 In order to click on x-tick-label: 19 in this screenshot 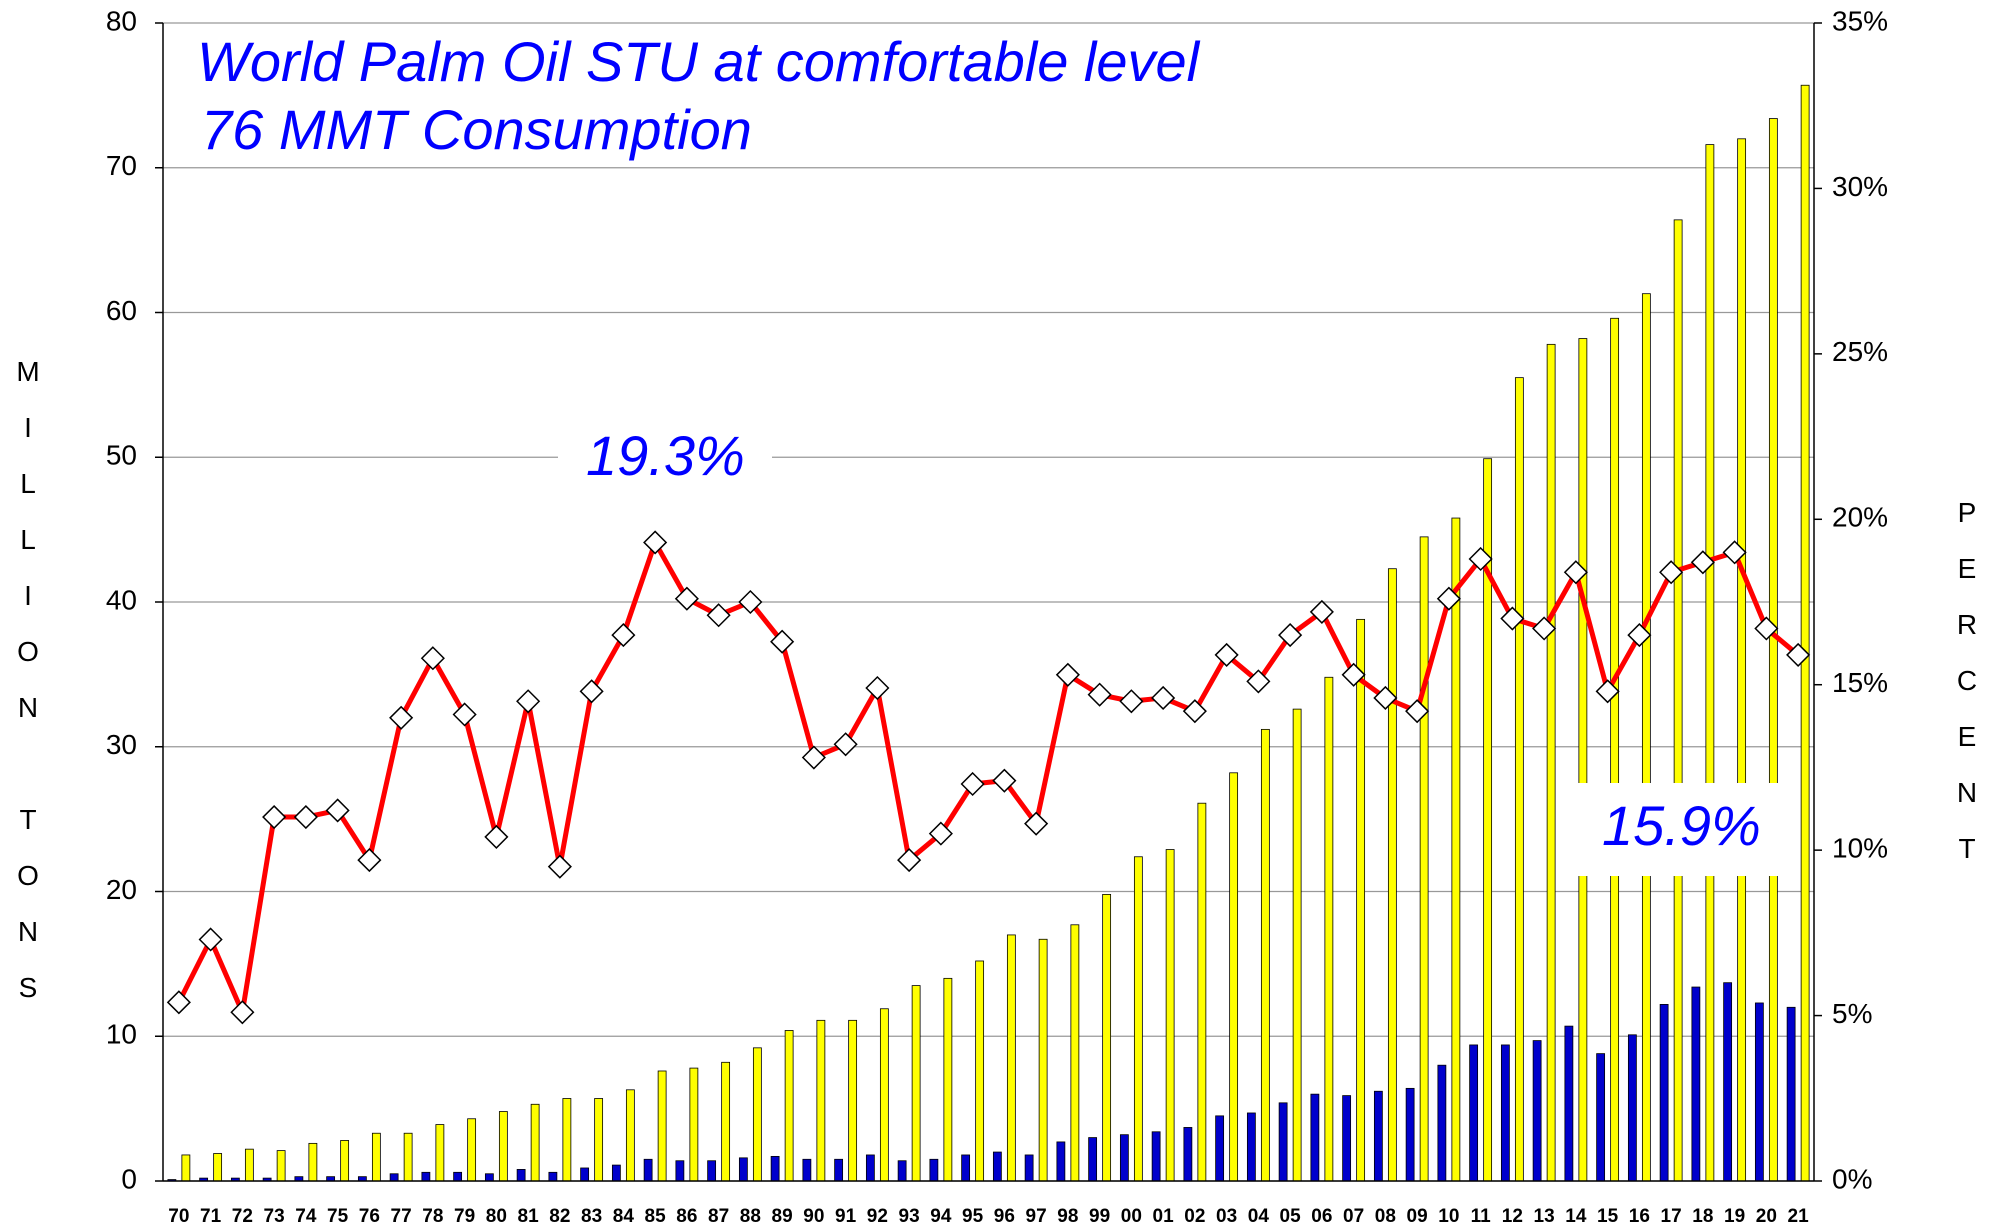, I will do `click(1734, 1216)`.